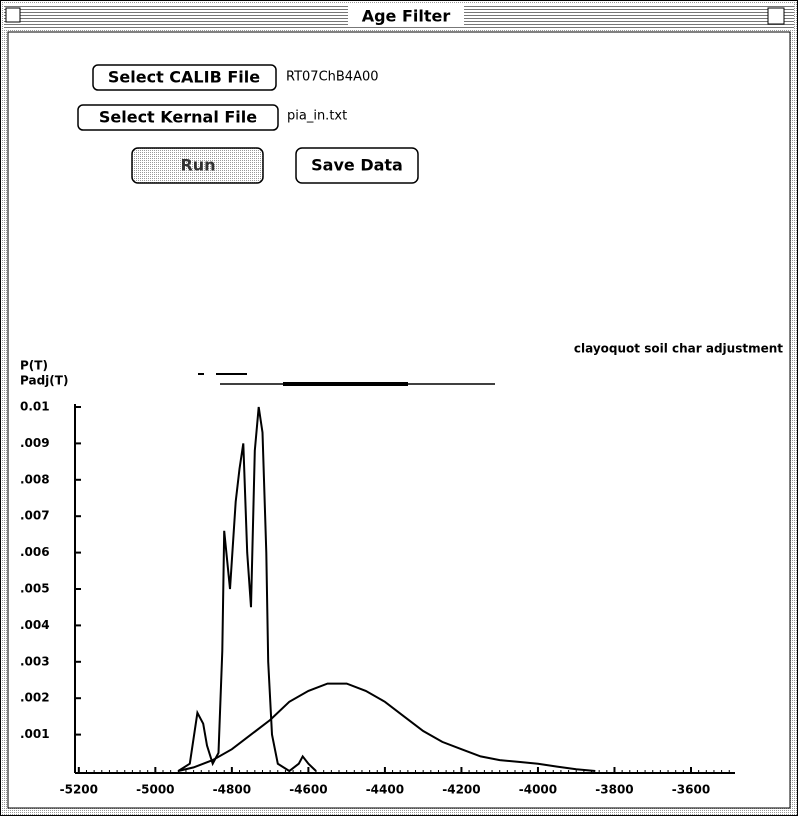  I want to click on y-tick-label: .001, so click(35, 734).